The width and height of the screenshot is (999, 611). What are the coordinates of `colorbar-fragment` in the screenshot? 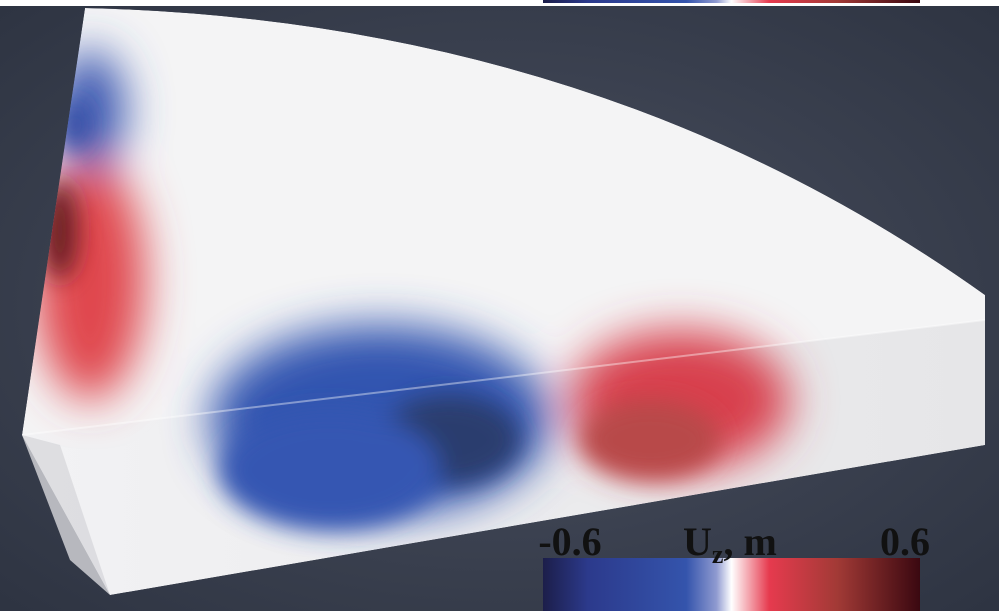 It's located at (731, 1).